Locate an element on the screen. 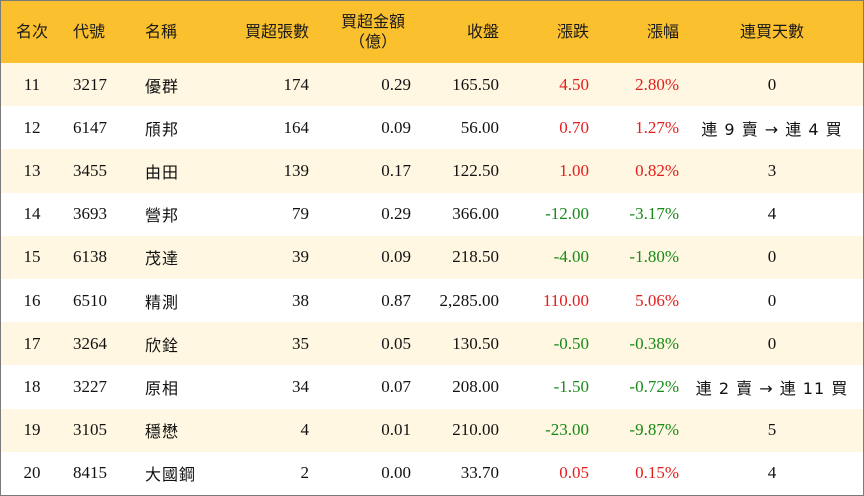 This screenshot has width=864, height=496. cell-net-amount: 0.87 is located at coordinates (396, 300).